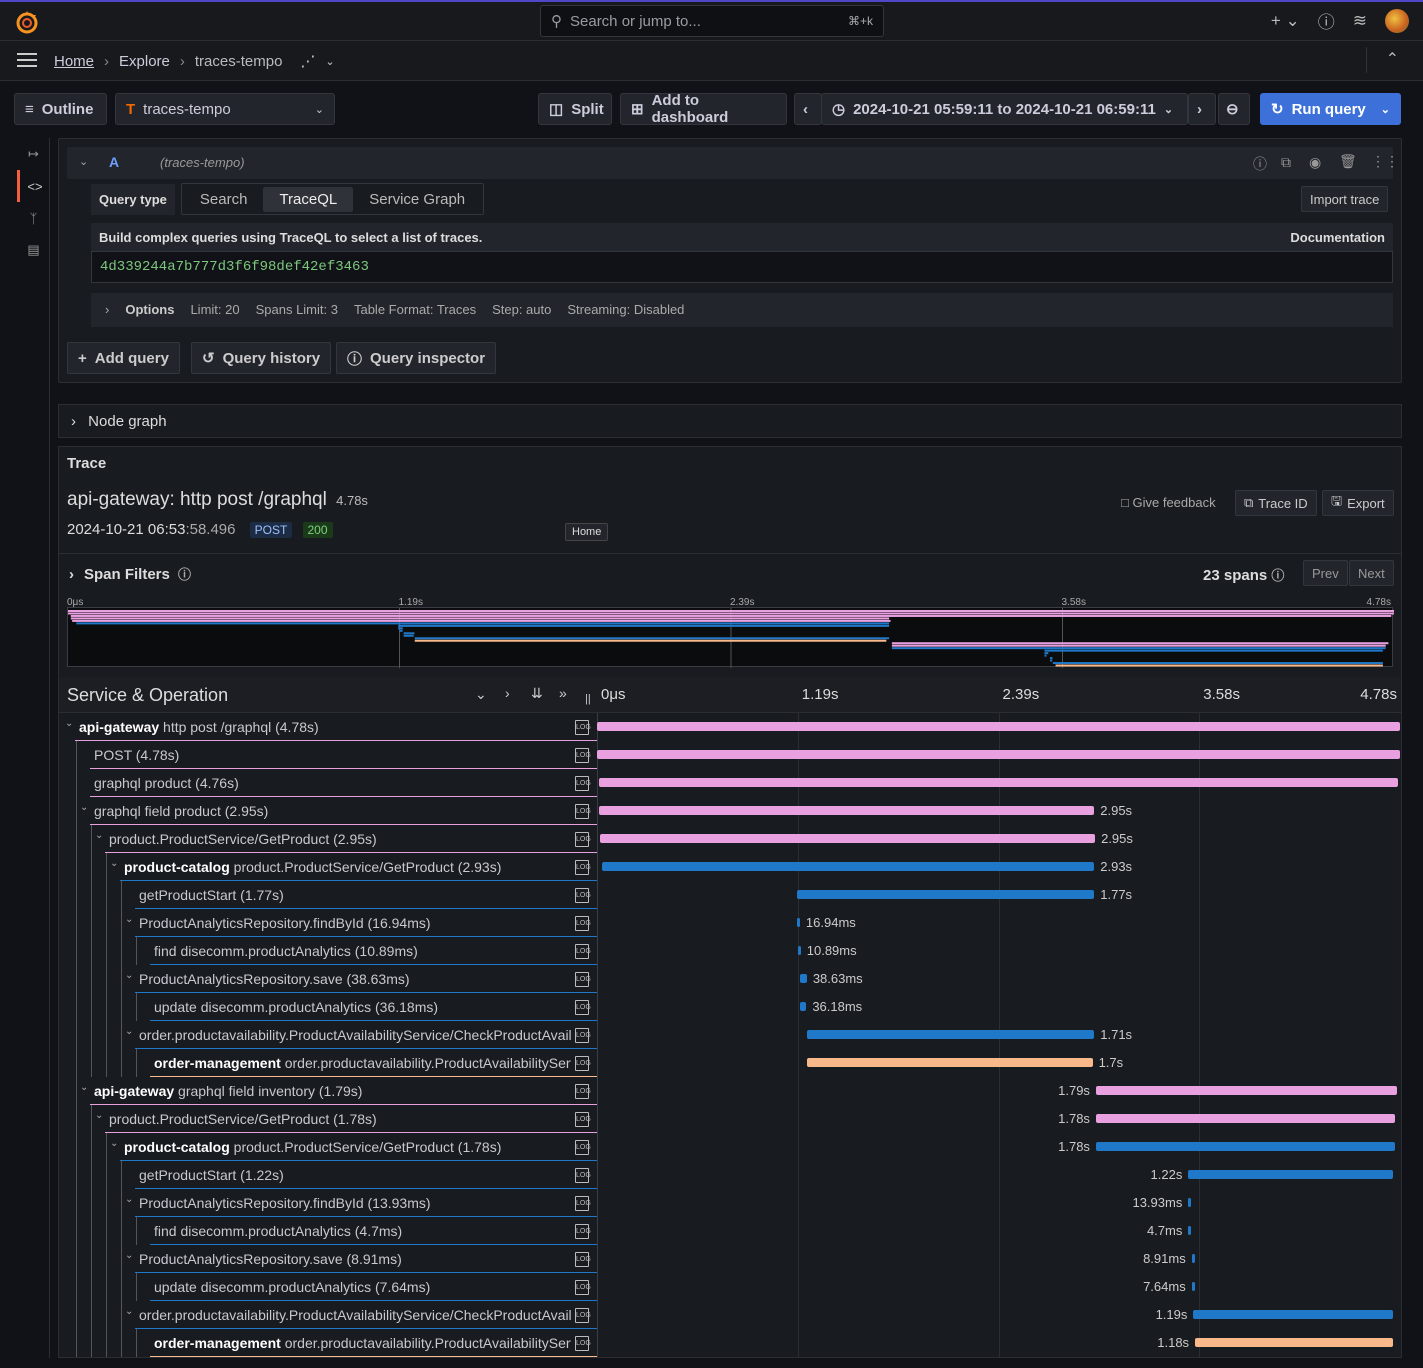 The height and width of the screenshot is (1368, 1423). Describe the element at coordinates (712, 21) in the screenshot. I see `search-input: ⚲ Search or jump to... ⌘+k` at that location.